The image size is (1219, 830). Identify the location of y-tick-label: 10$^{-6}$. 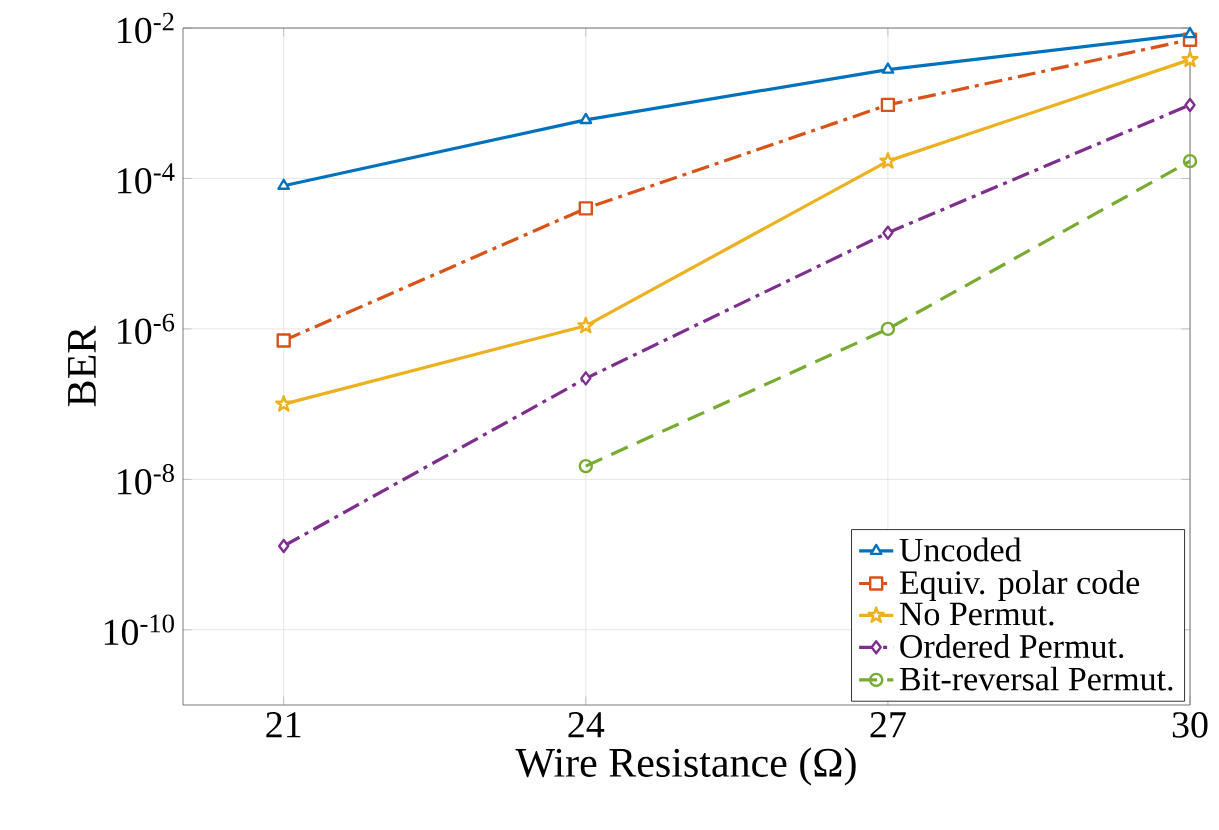
(146, 329).